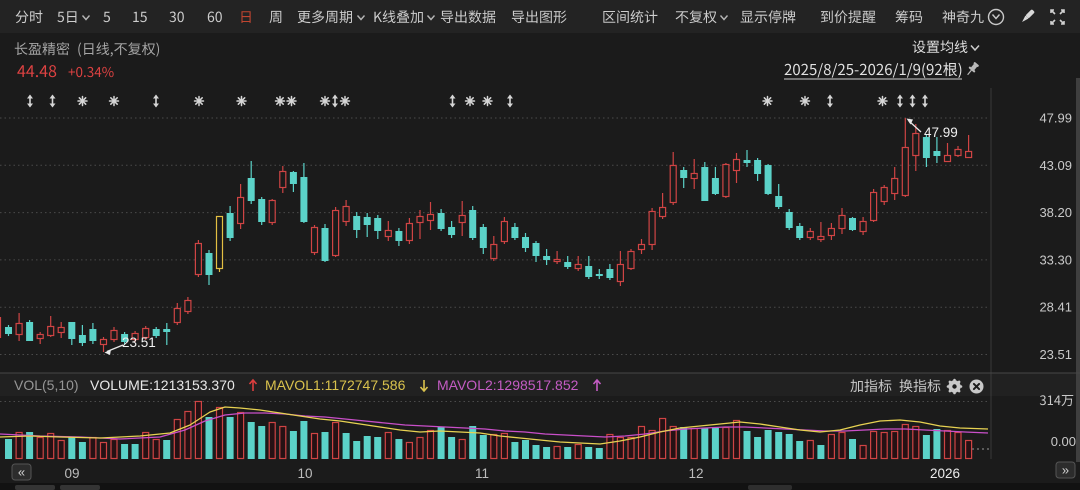 The height and width of the screenshot is (490, 1080). What do you see at coordinates (162, 385) in the screenshot?
I see `svg-text: VOLUME:1213153.370` at bounding box center [162, 385].